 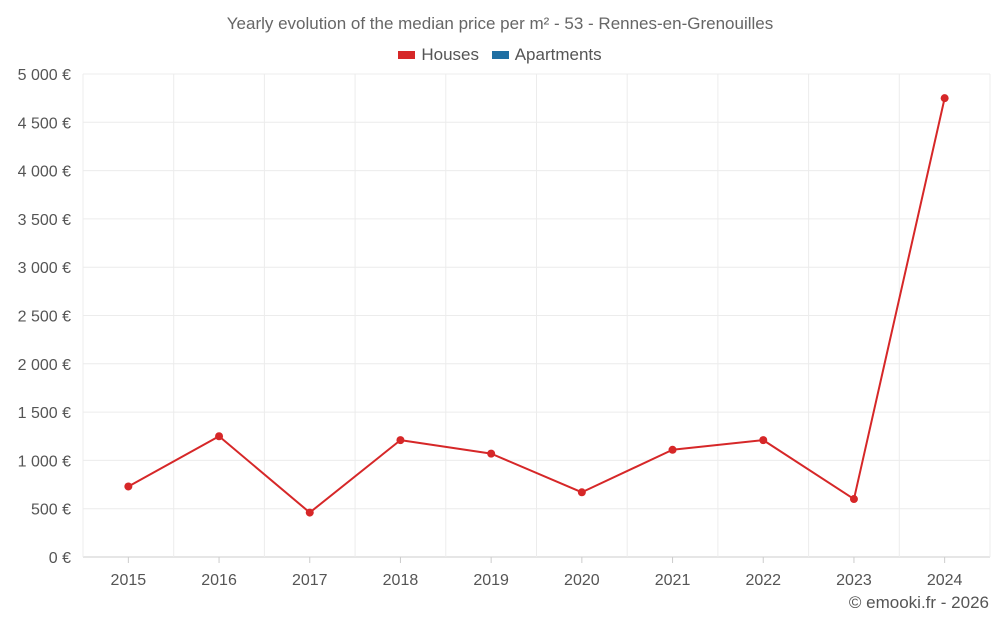 I want to click on x-tick-label: 2022, so click(x=763, y=580).